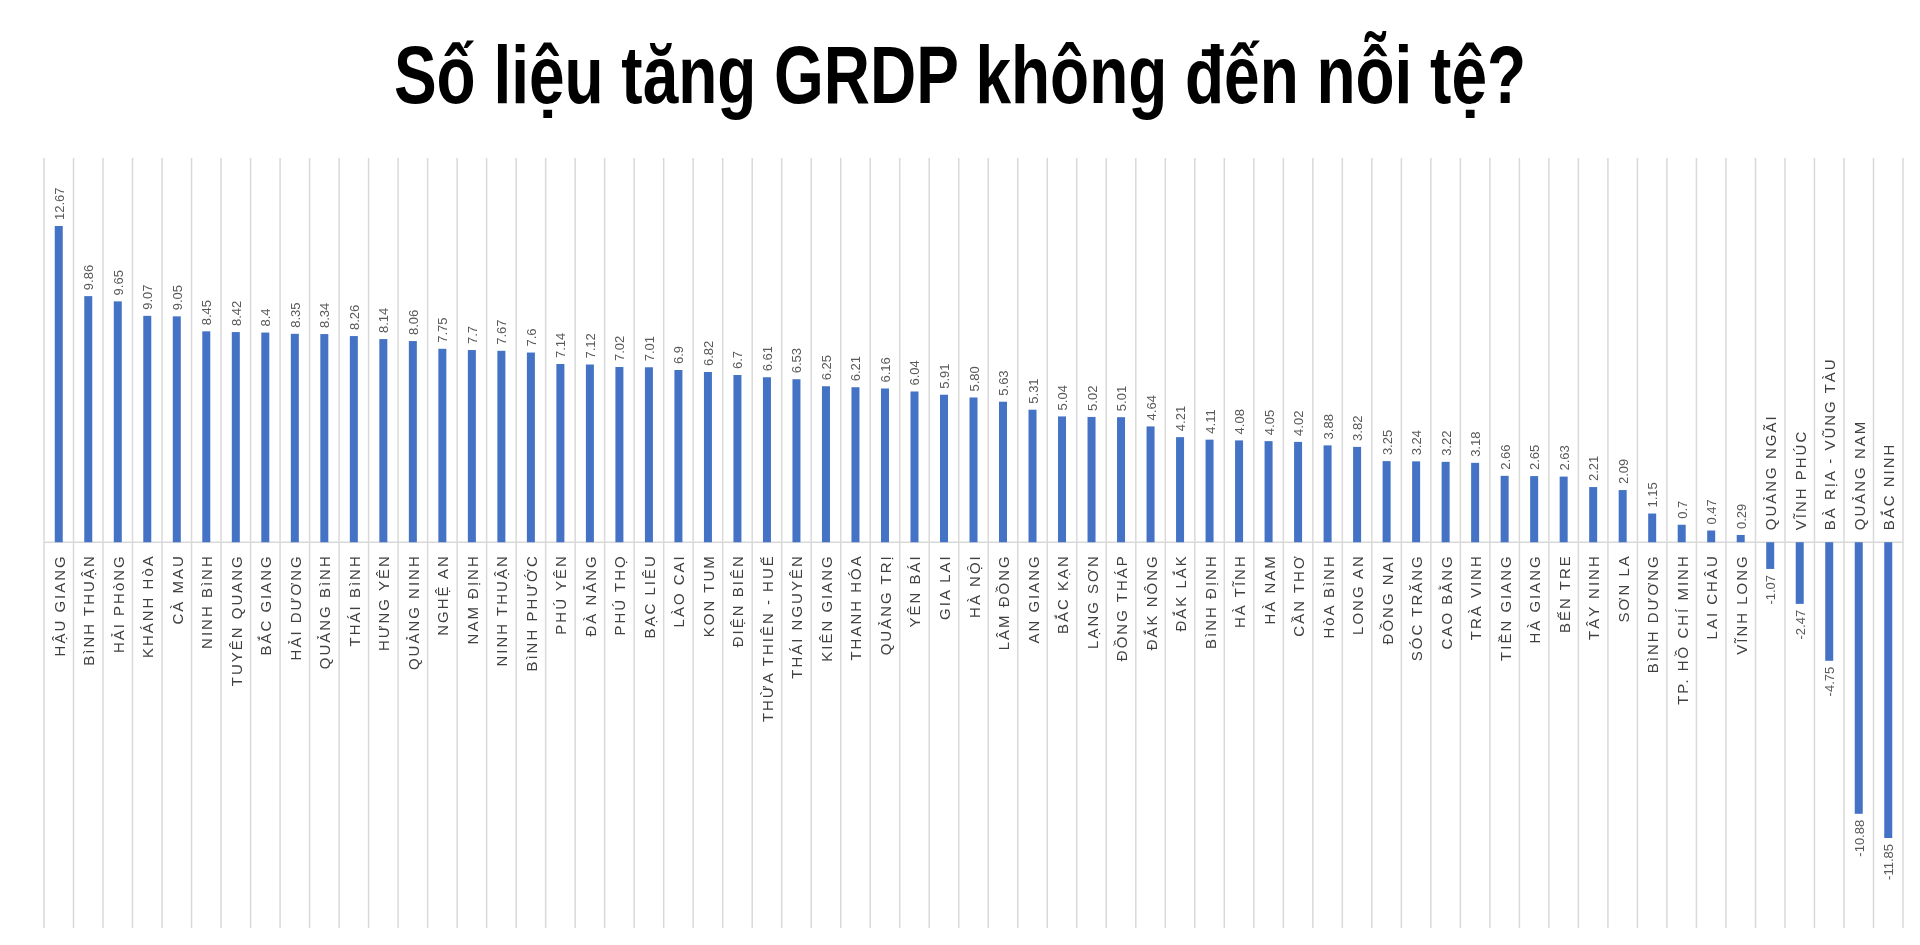 Image resolution: width=1920 pixels, height=945 pixels. Describe the element at coordinates (531, 613) in the screenshot. I see `x-tick-label: BìNH PHƯỚC` at that location.